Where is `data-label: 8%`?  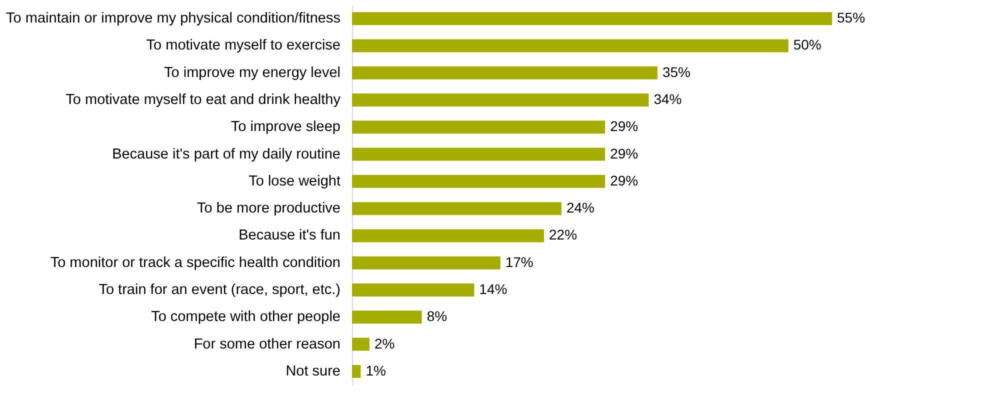 data-label: 8% is located at coordinates (437, 316).